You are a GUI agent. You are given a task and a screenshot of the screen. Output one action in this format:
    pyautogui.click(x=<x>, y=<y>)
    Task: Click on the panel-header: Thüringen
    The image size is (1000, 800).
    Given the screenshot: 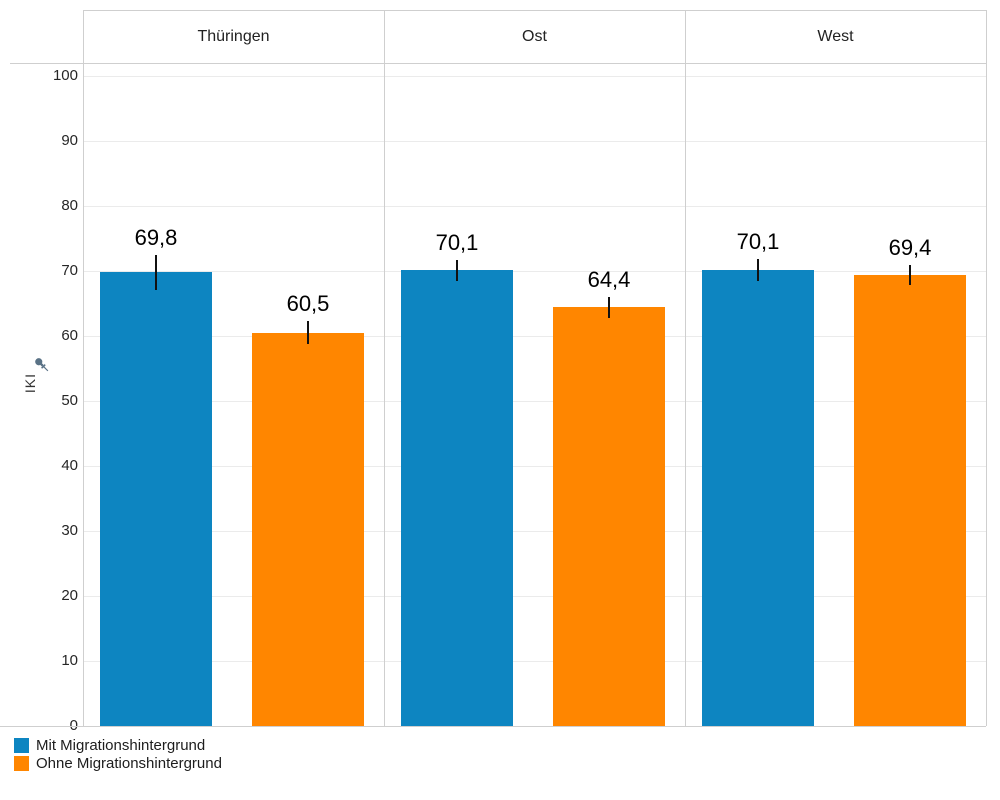 What is the action you would take?
    pyautogui.click(x=233, y=36)
    